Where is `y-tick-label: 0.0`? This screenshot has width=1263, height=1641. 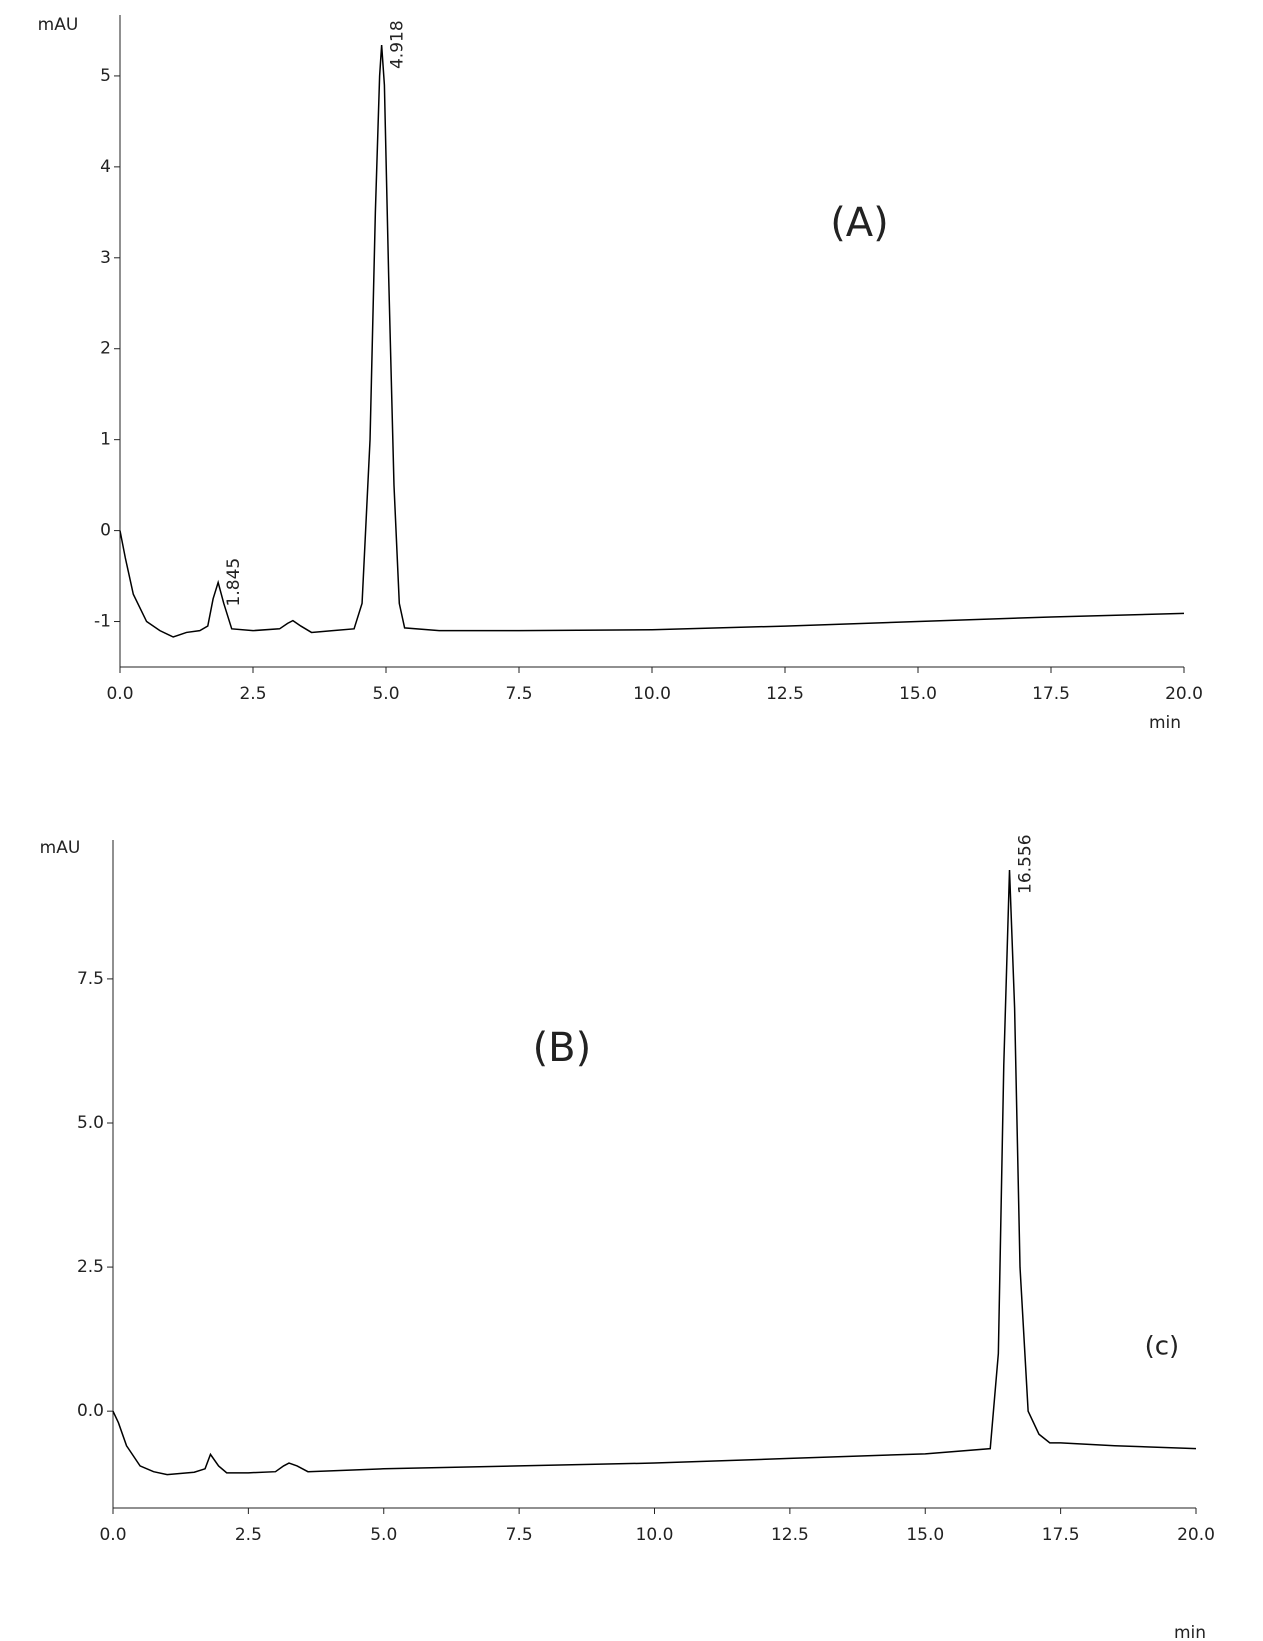
y-tick-label: 0.0 is located at coordinates (90, 1411).